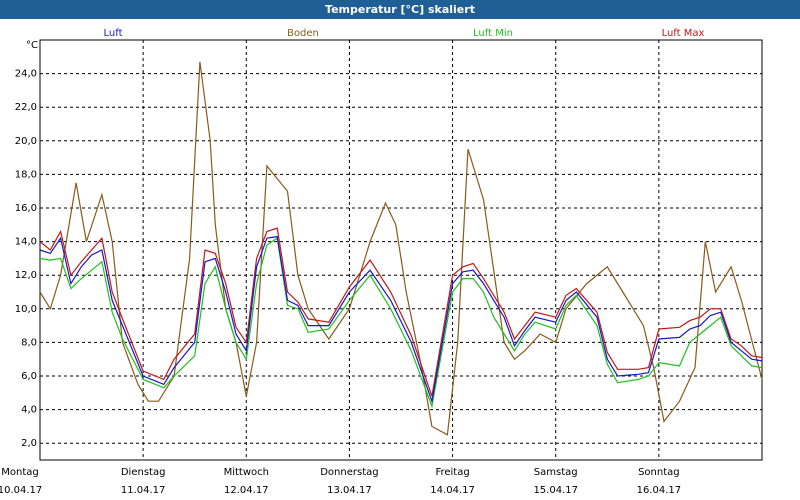  I want to click on day-name-label: Samstag, so click(556, 472).